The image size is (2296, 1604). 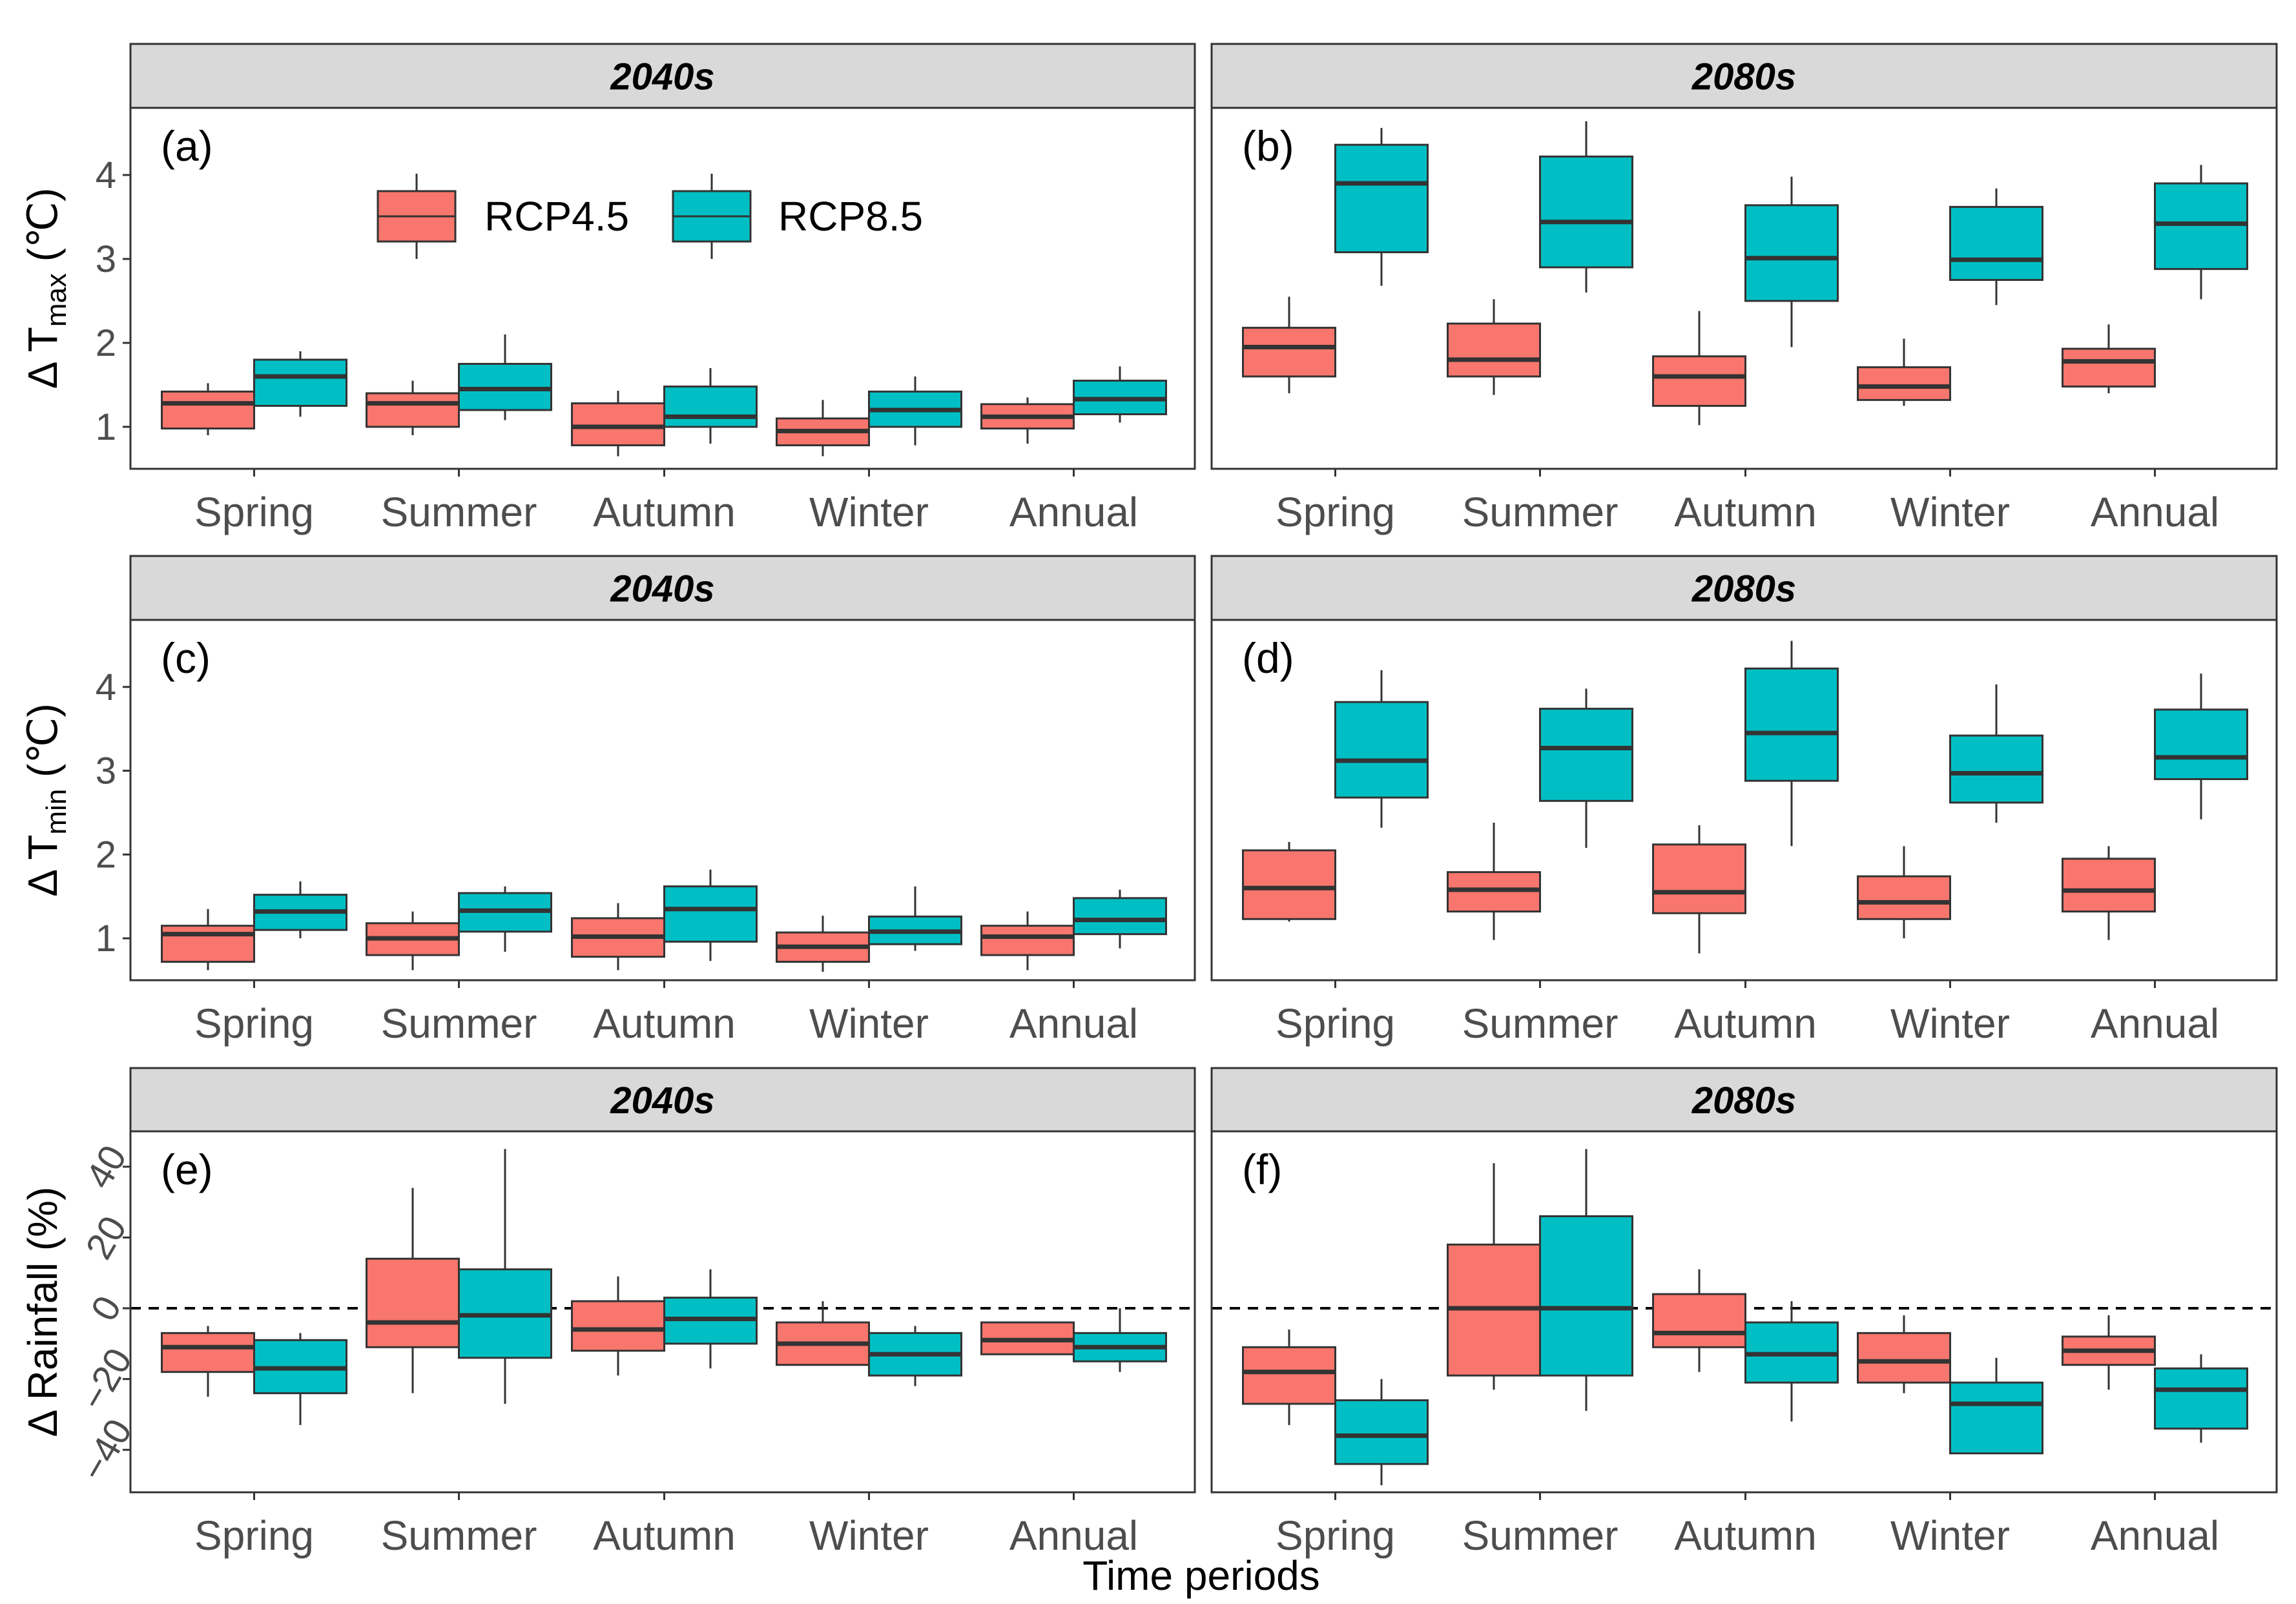 What do you see at coordinates (187, 146) in the screenshot?
I see `panel-label: (a)` at bounding box center [187, 146].